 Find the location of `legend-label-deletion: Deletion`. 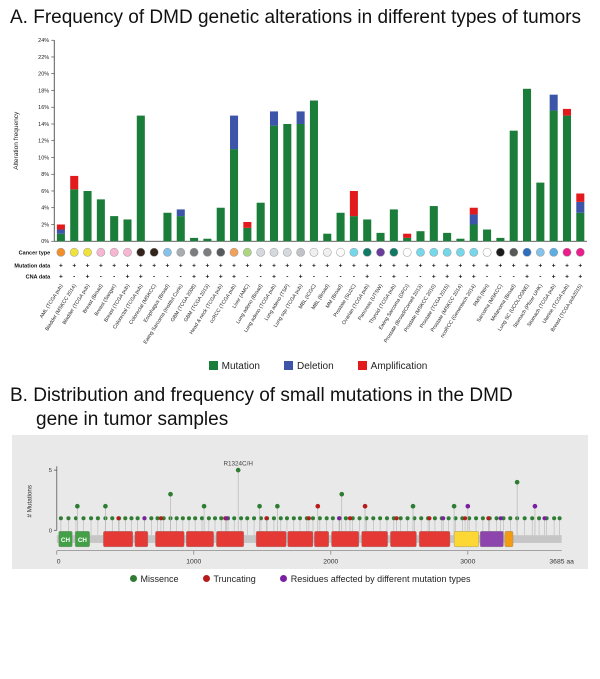

legend-label-deletion: Deletion is located at coordinates (315, 366).